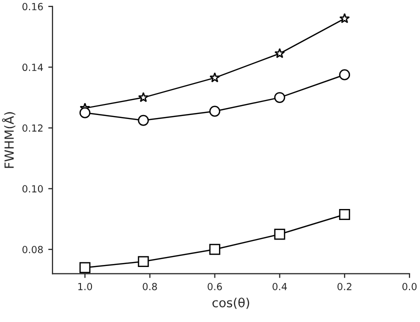  What do you see at coordinates (409, 286) in the screenshot?
I see `x-tick-label: 0.0` at bounding box center [409, 286].